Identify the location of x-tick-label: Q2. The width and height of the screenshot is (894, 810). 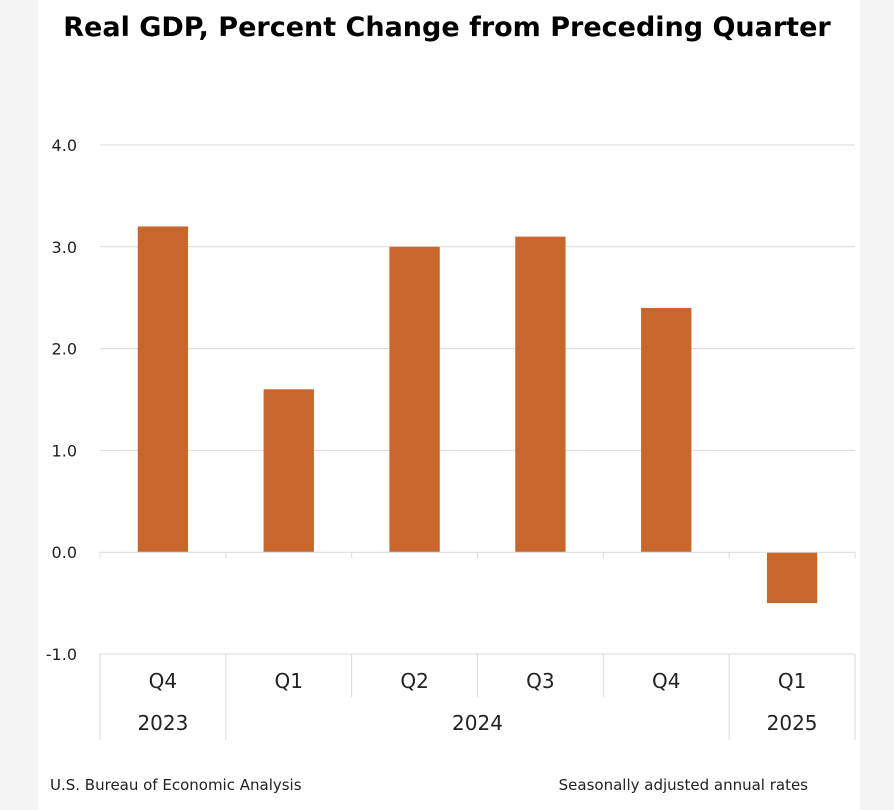
(414, 681).